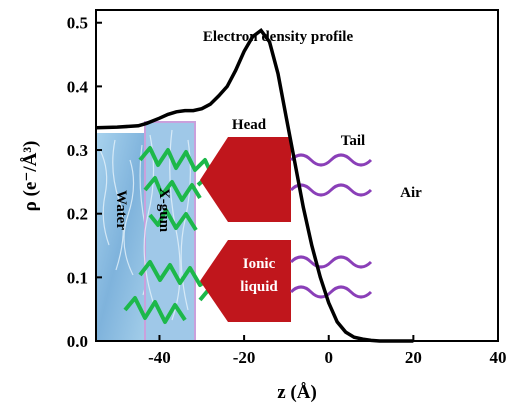  What do you see at coordinates (244, 357) in the screenshot?
I see `x-tick-label: -20` at bounding box center [244, 357].